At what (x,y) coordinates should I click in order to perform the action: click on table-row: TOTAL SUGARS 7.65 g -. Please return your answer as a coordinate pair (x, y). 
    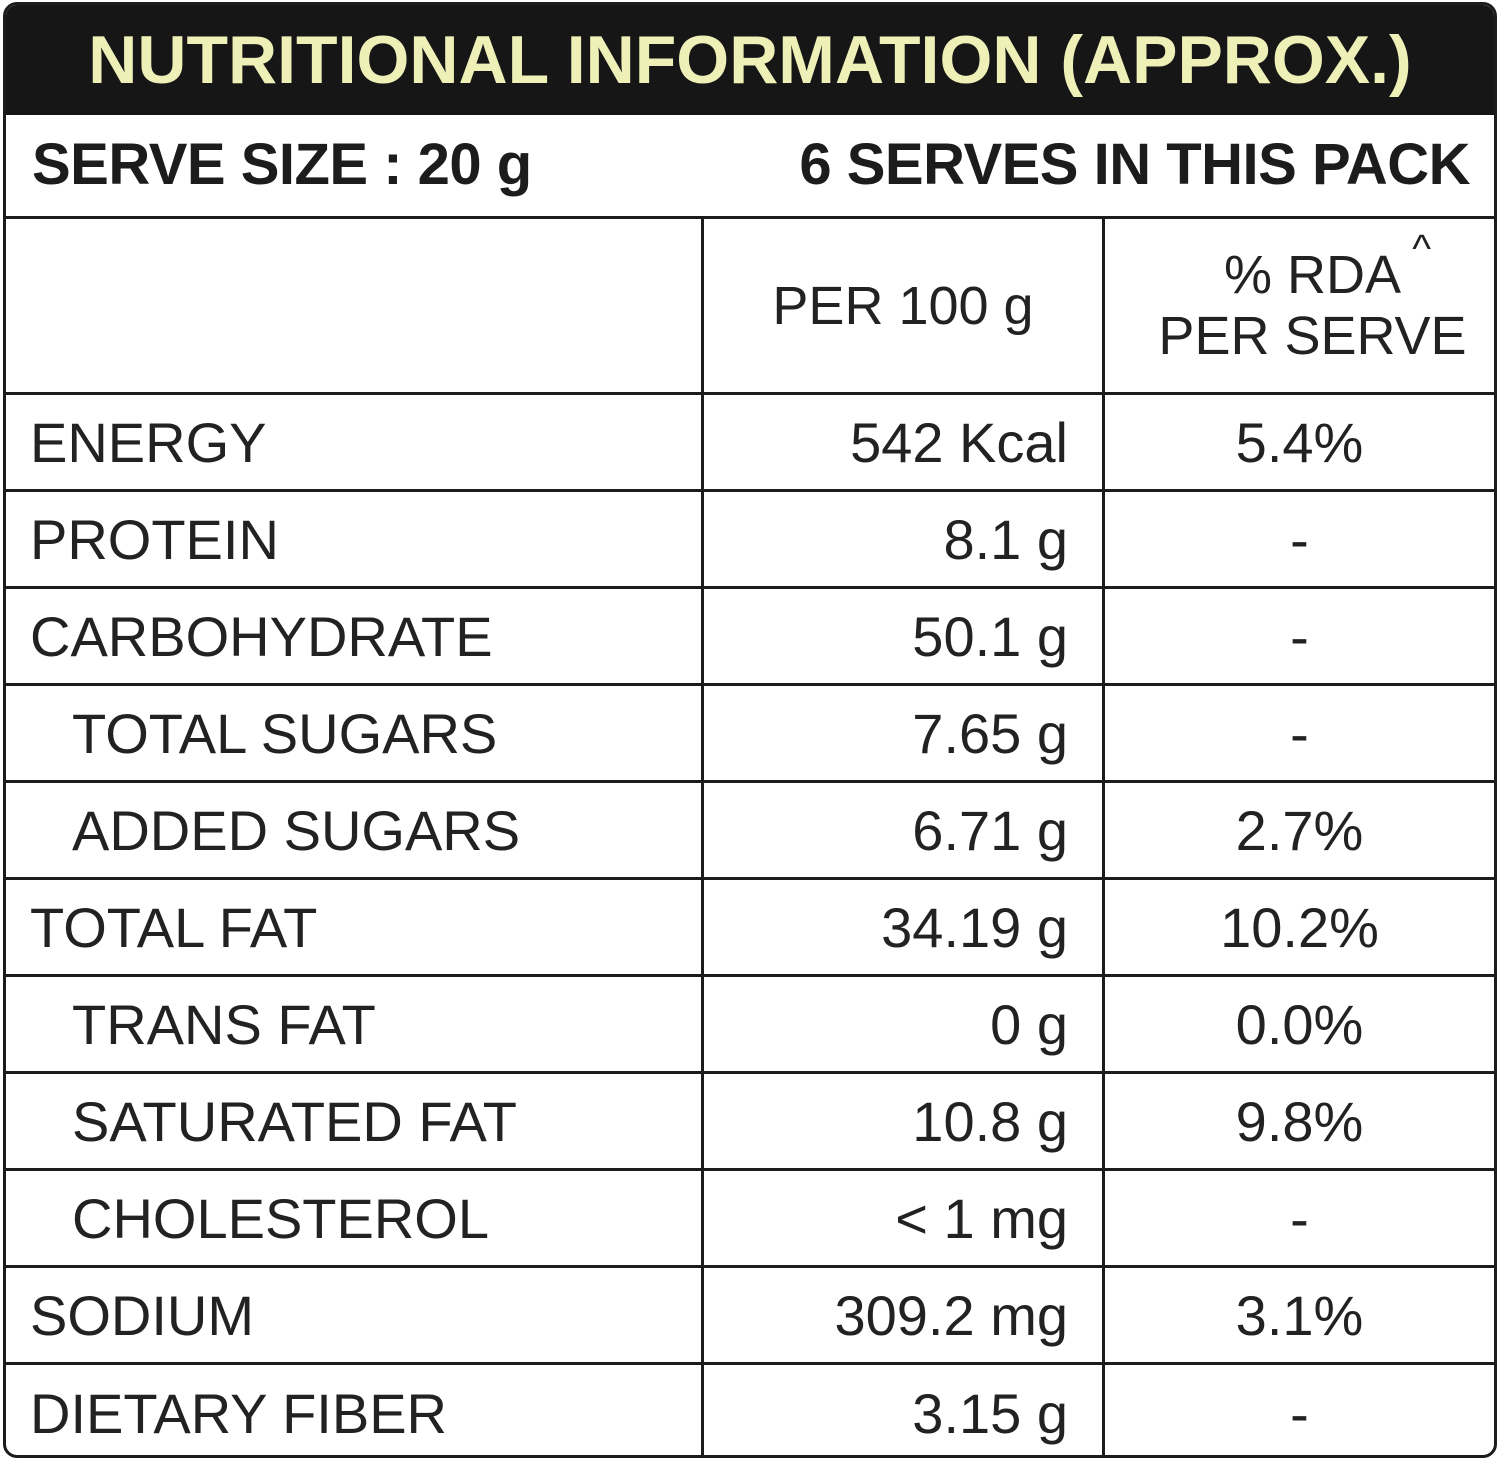
    Looking at the image, I should click on (750, 734).